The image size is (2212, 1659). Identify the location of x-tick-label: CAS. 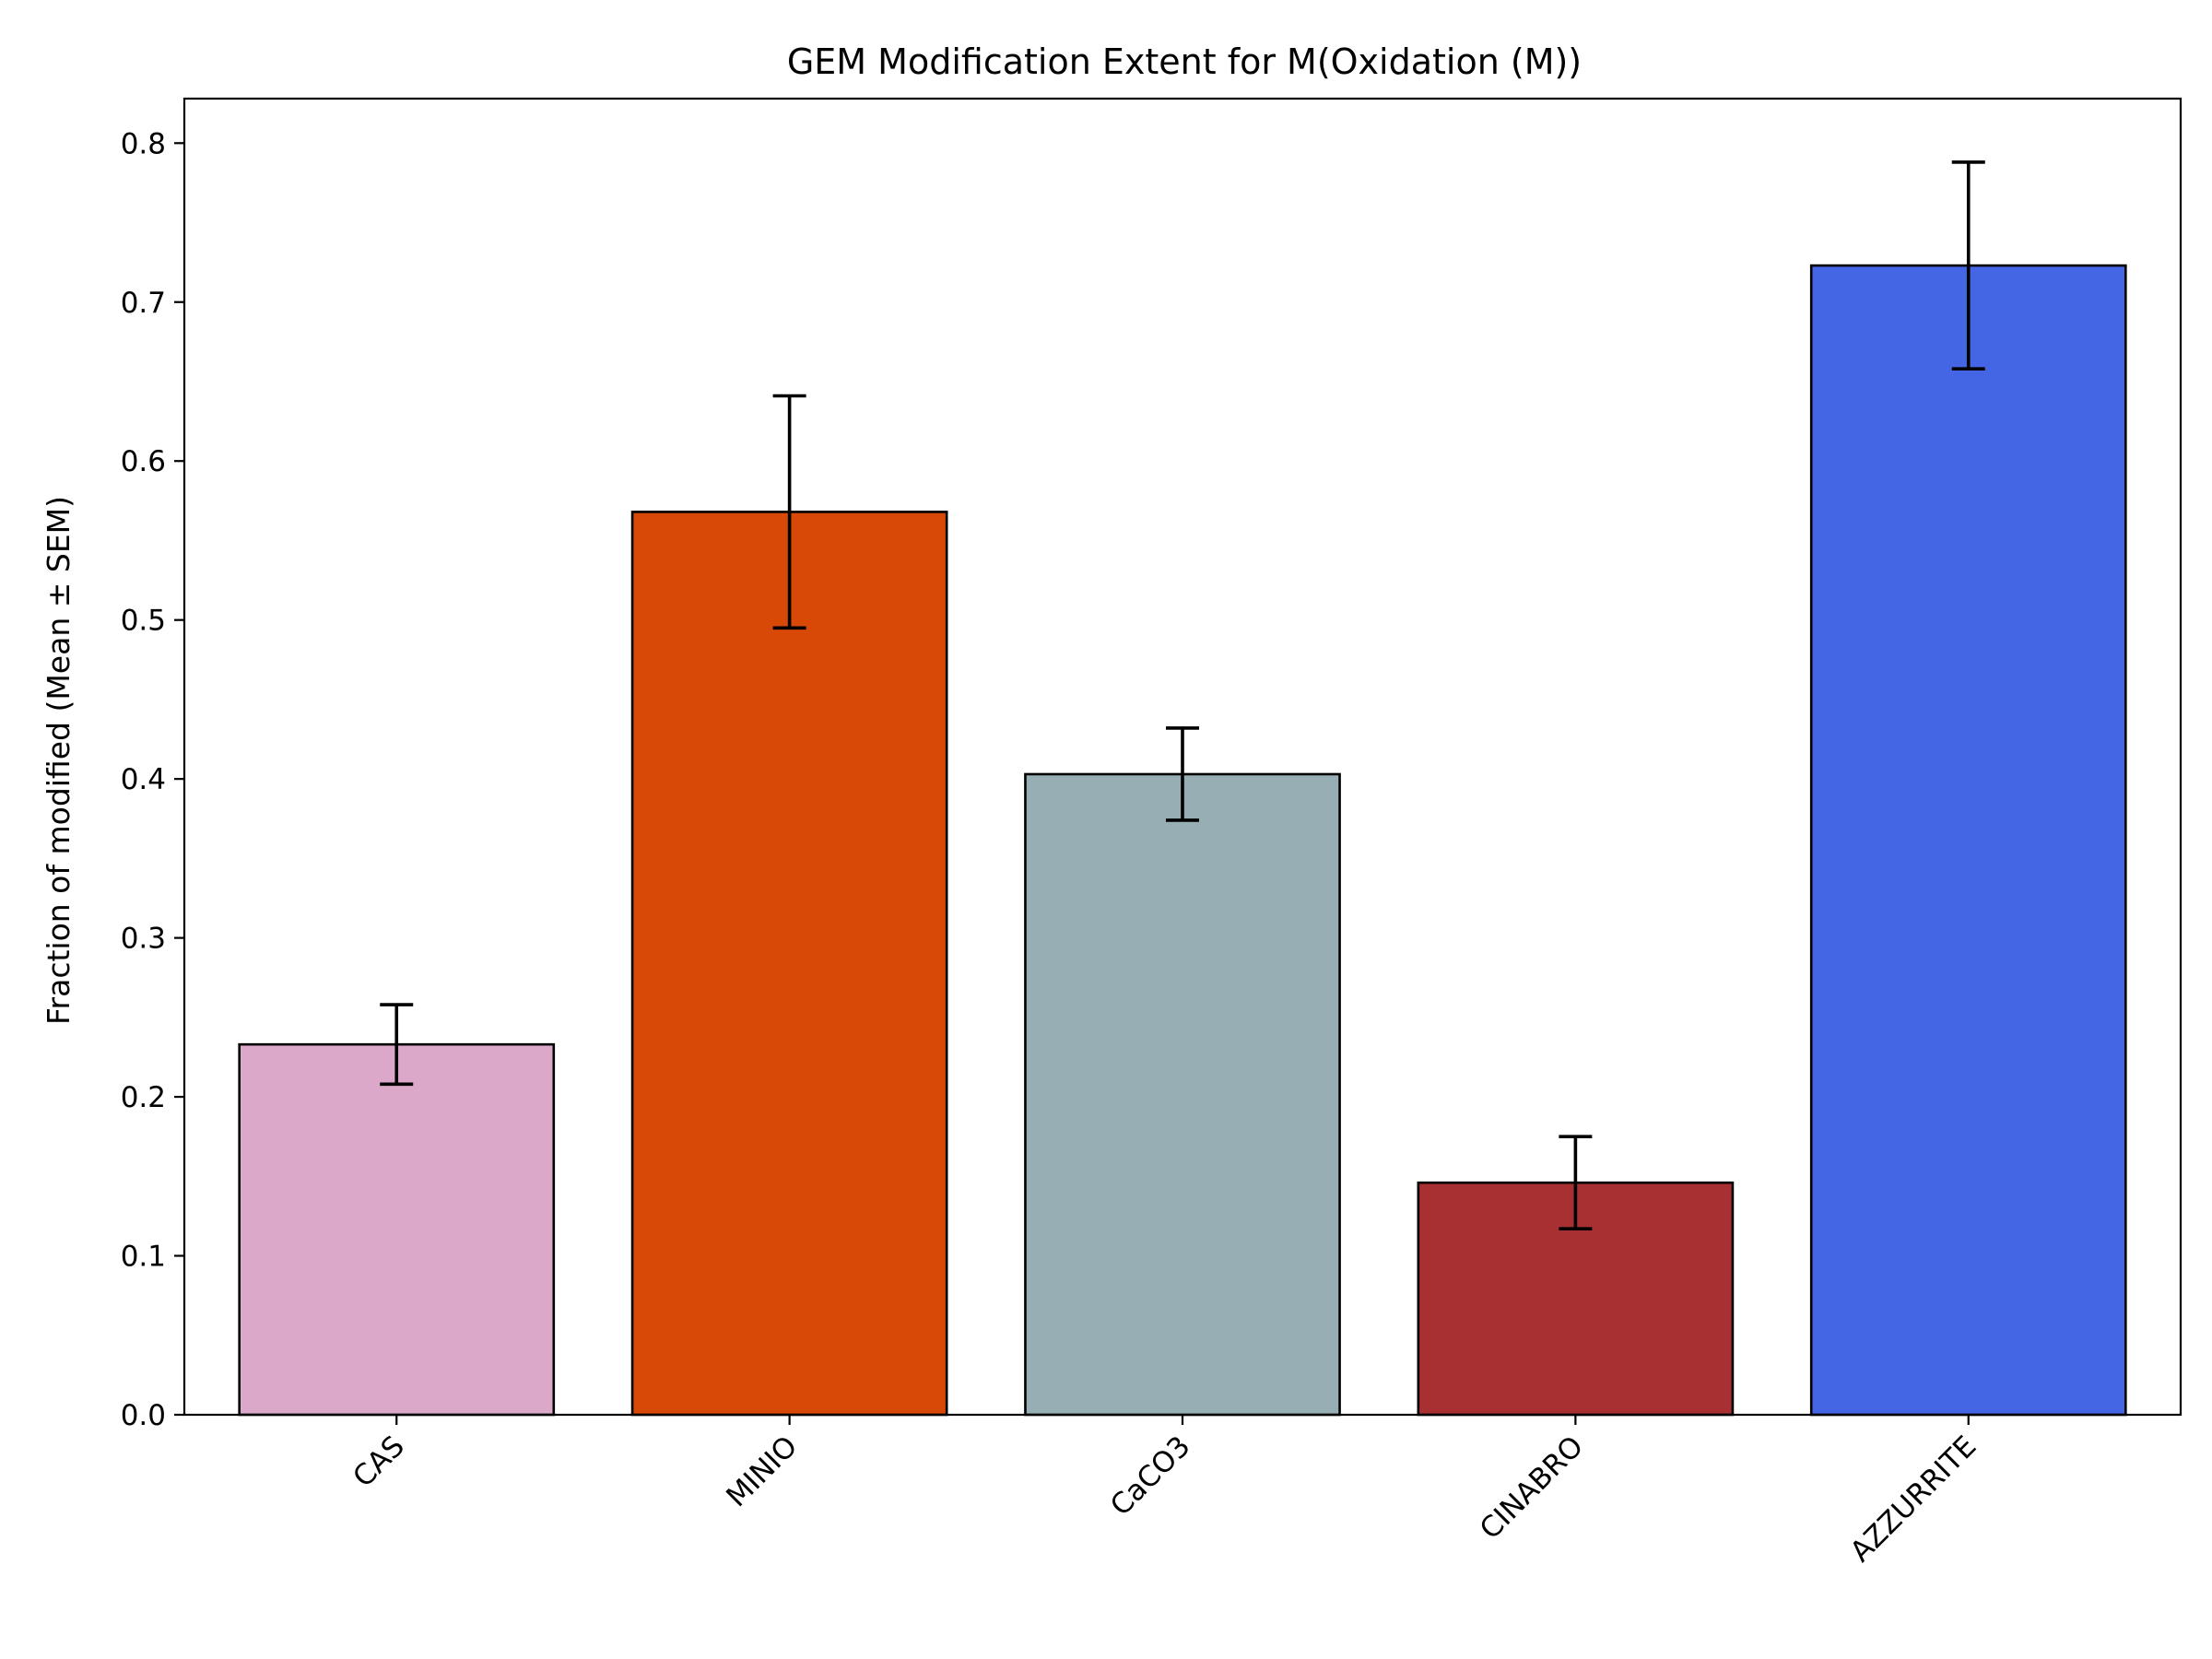
(379, 1462).